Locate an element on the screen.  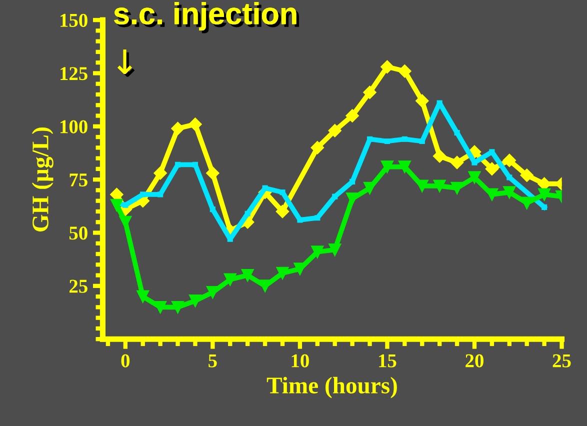
x-tick-label: 20 is located at coordinates (475, 361).